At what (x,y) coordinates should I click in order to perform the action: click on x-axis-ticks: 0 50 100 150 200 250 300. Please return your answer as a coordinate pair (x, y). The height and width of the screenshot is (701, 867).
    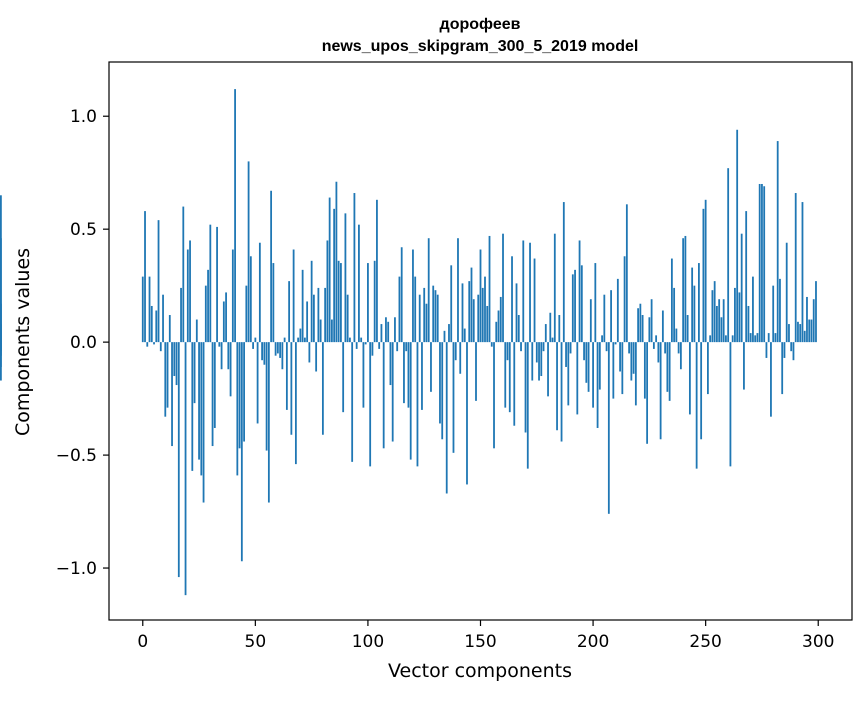
    Looking at the image, I should click on (485, 636).